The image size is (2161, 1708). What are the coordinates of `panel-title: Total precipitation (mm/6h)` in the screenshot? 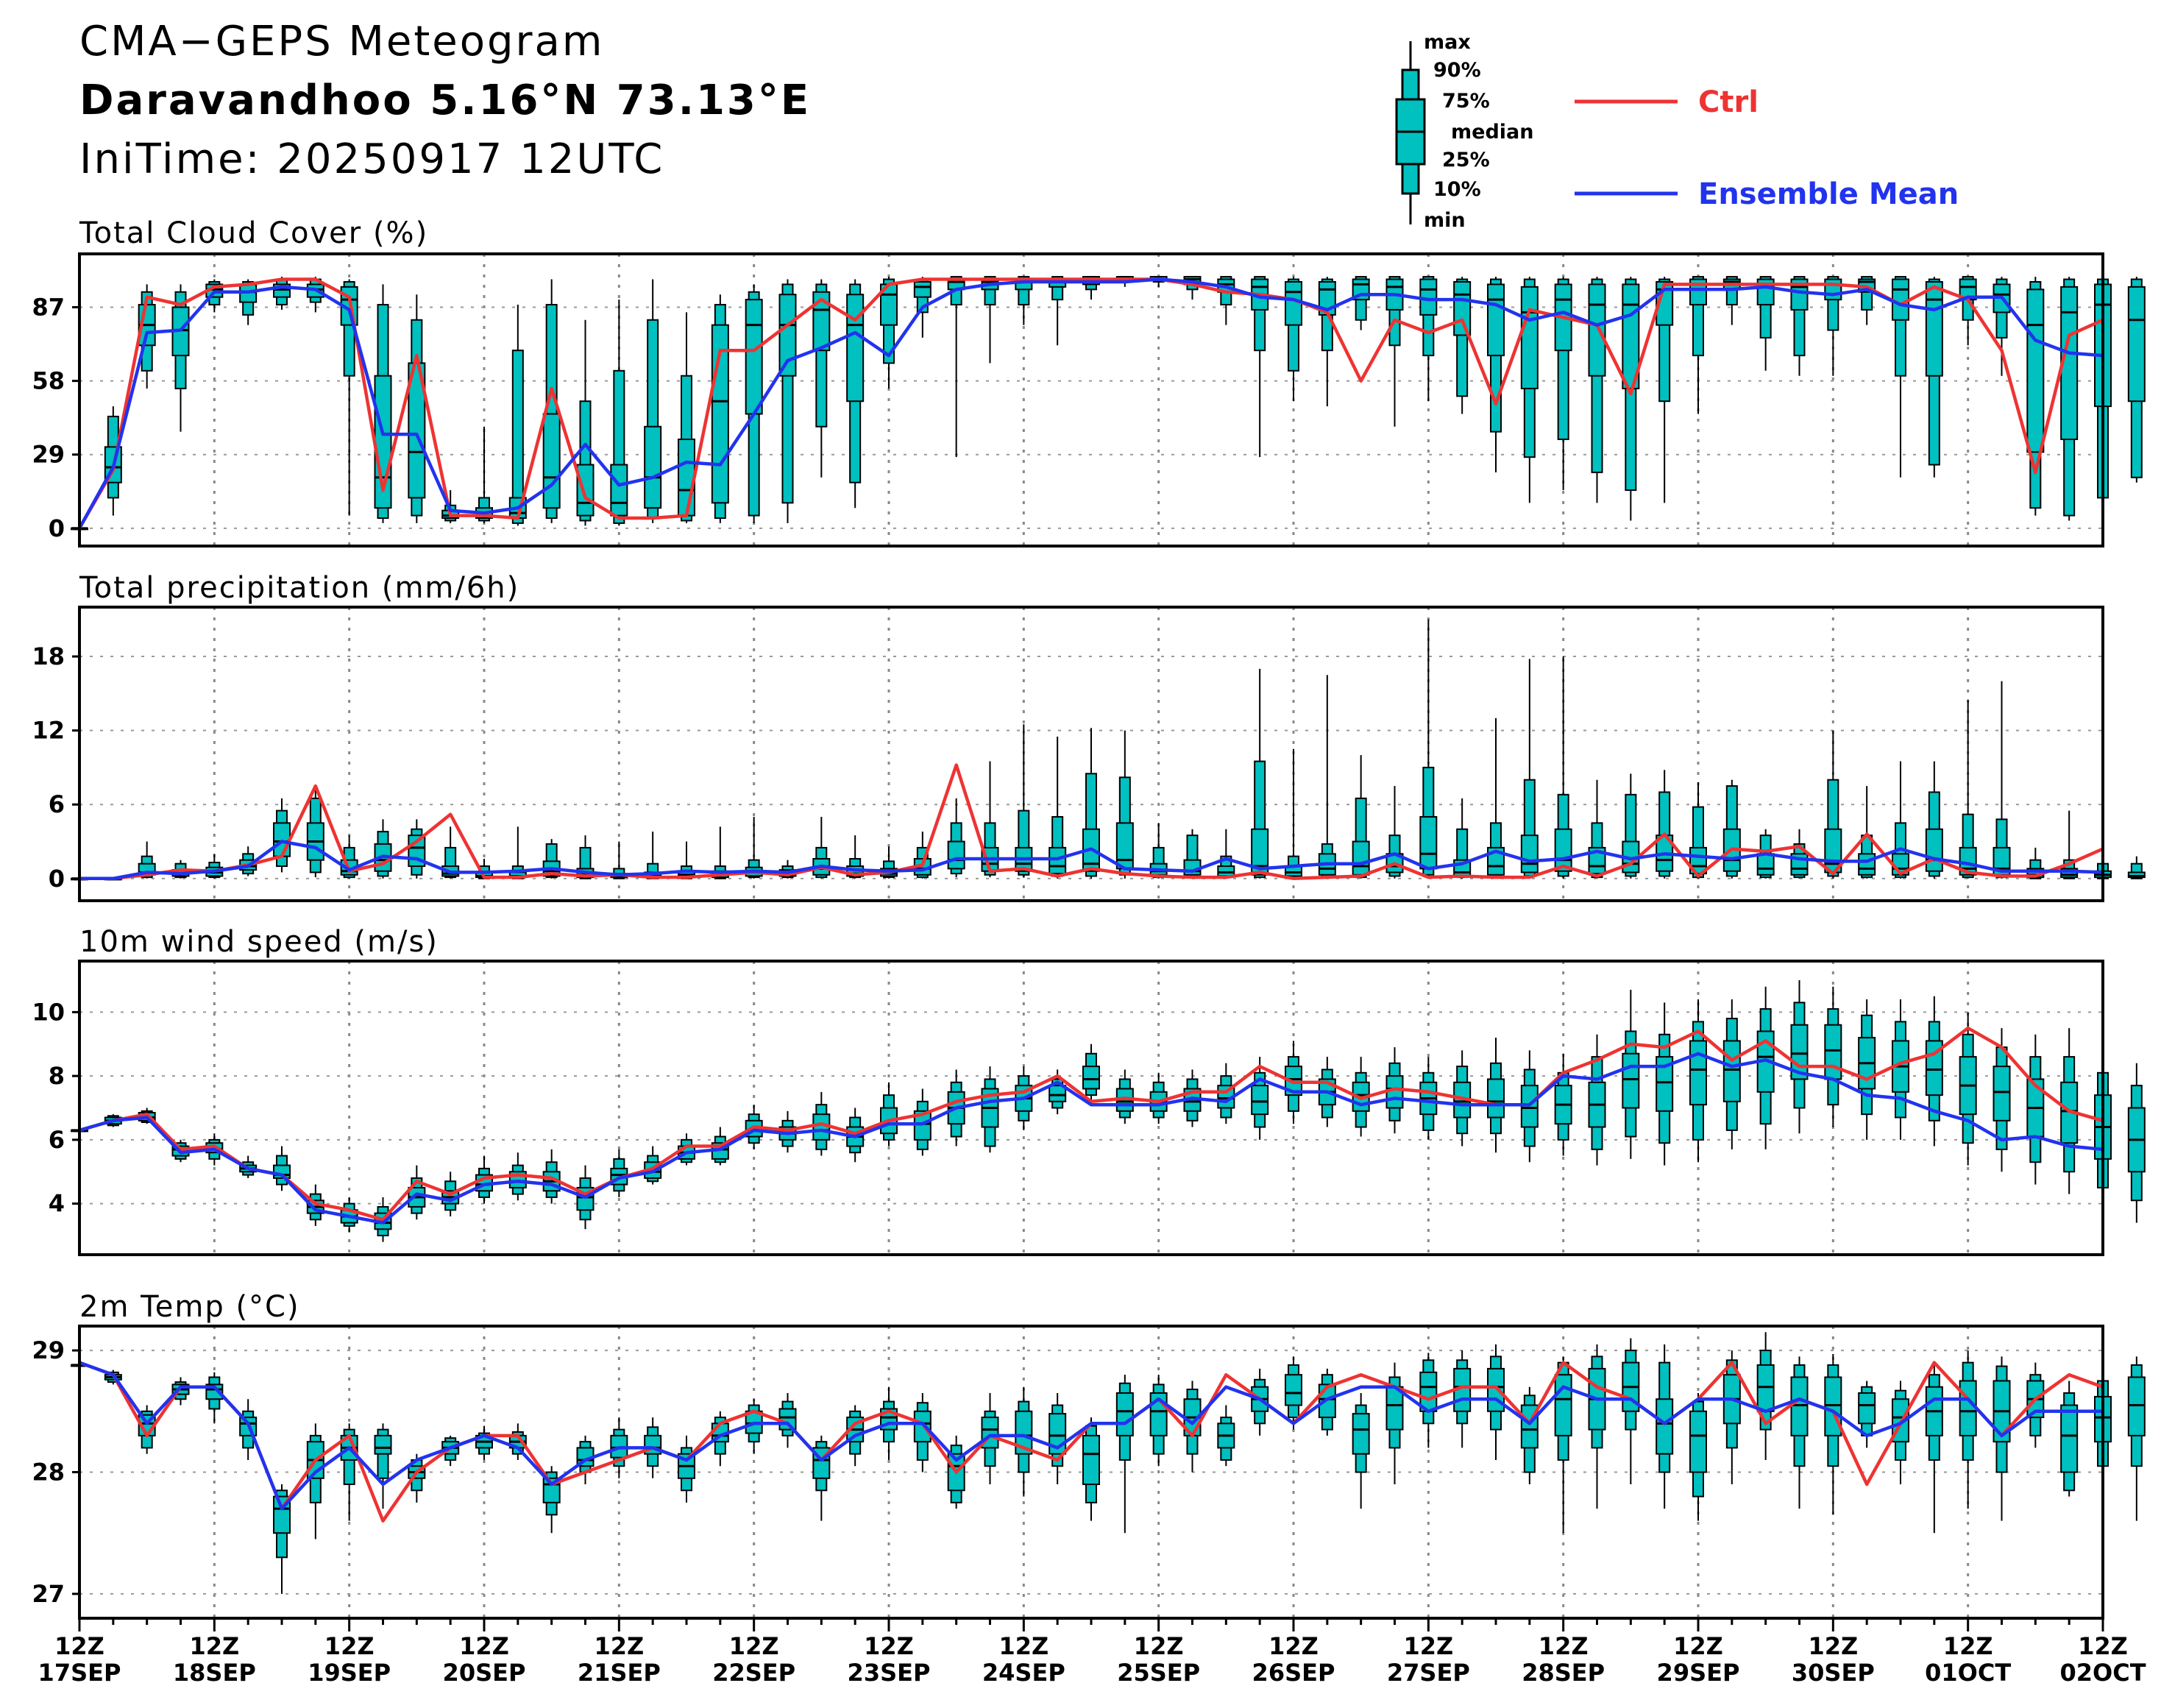 It's located at (299, 588).